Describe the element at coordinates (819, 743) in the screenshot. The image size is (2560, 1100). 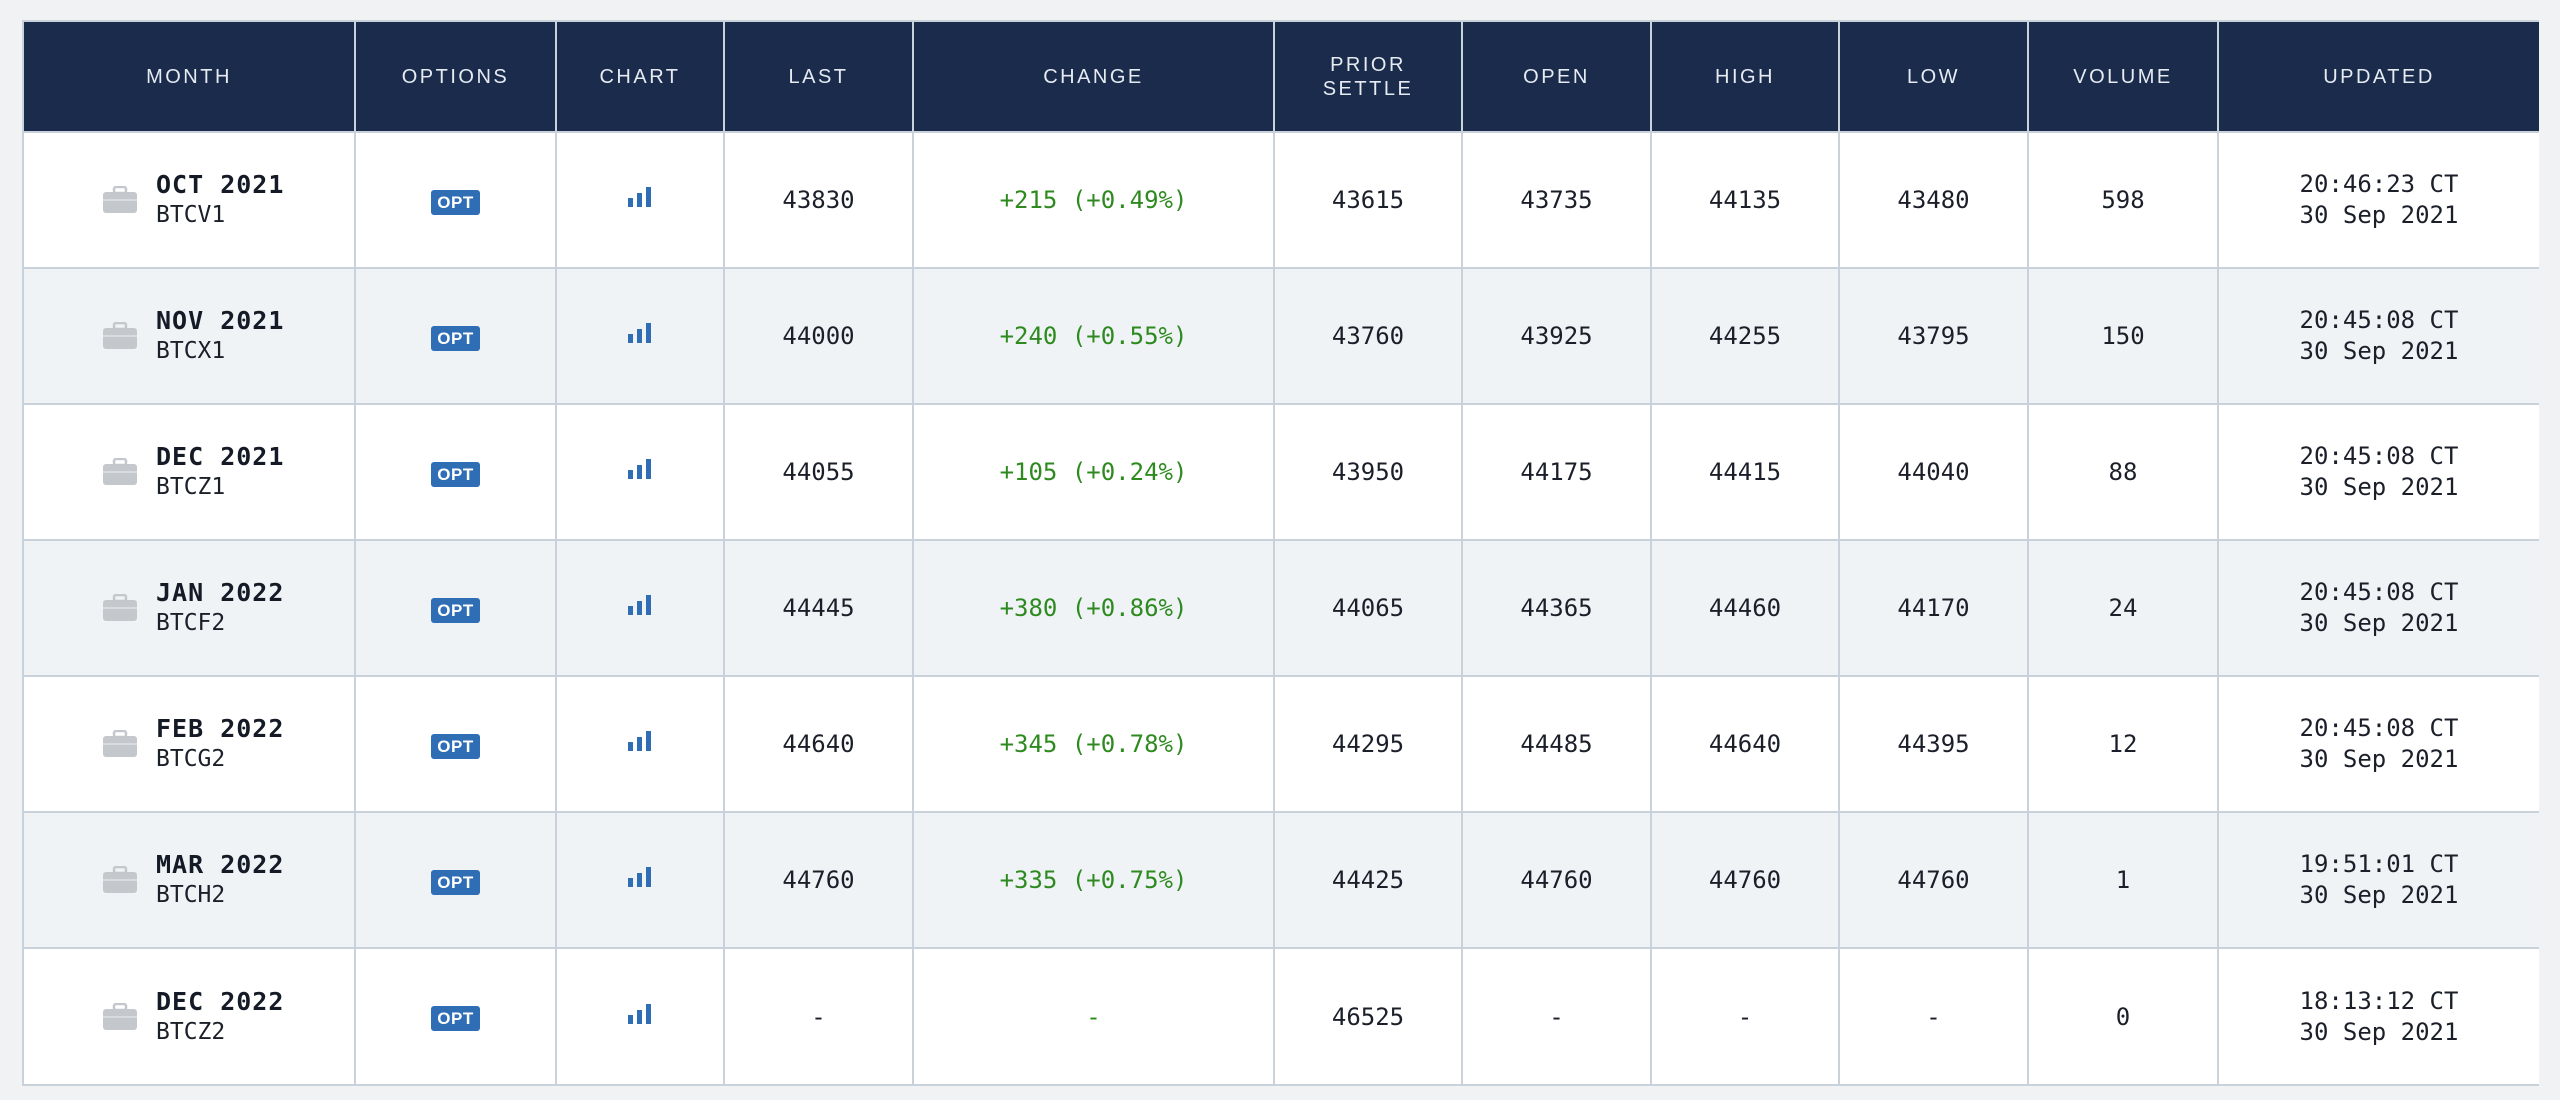
I see `last-price: 44640` at that location.